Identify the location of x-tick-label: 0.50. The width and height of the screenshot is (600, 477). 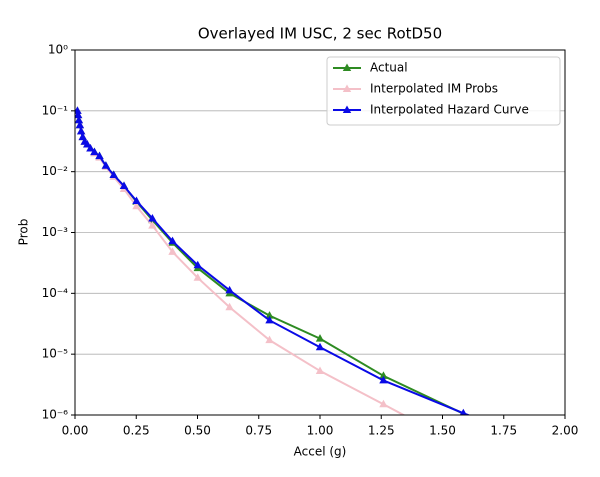
(197, 431).